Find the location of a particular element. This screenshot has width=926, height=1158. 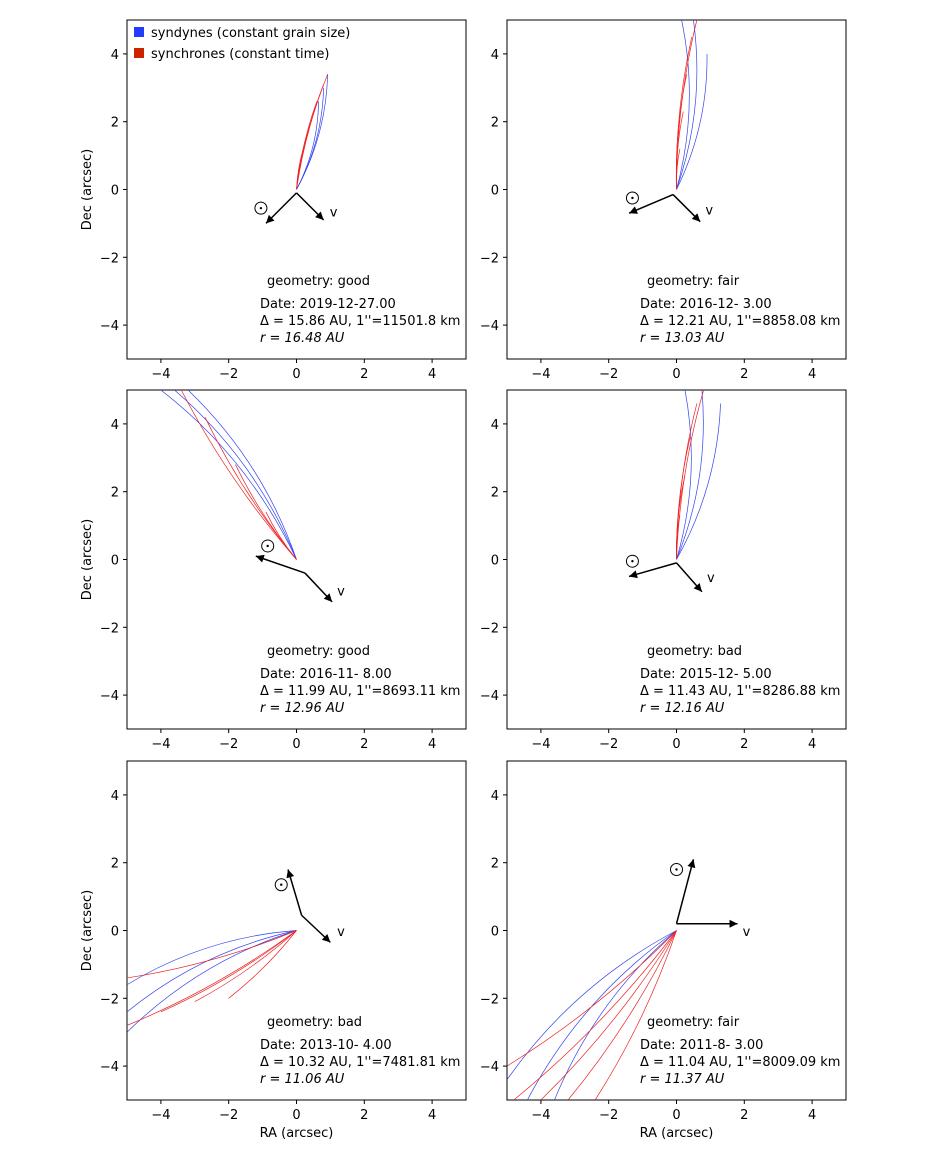

date-label: Date: 2016-11- 8.00 is located at coordinates (326, 674).